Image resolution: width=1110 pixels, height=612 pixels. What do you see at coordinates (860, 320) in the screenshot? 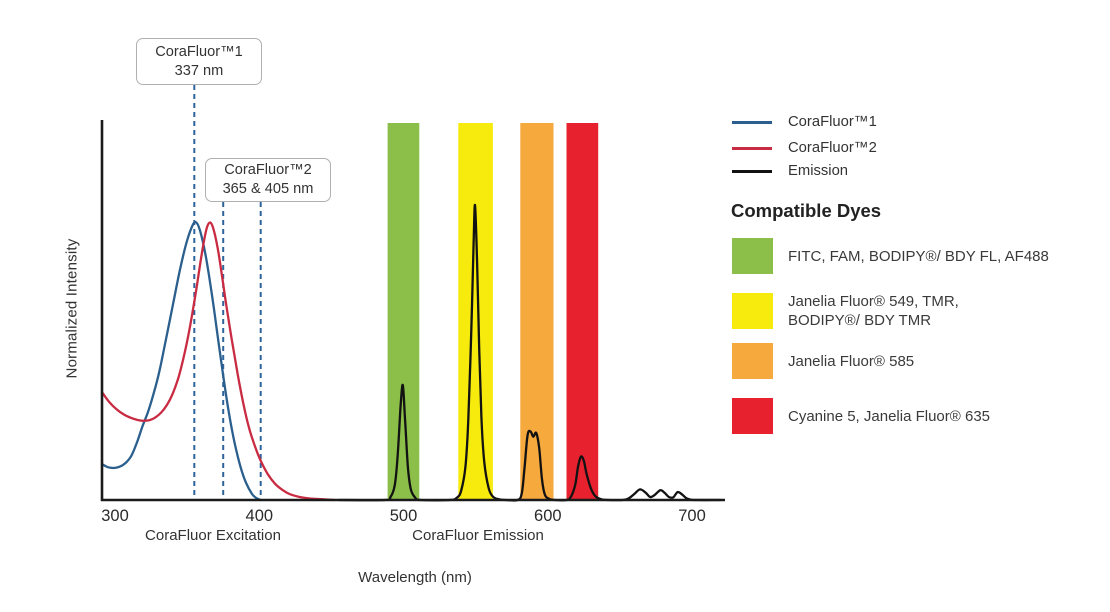
I see `dye-label-yellow-line2: BODIPY®/ BDY TMR` at bounding box center [860, 320].